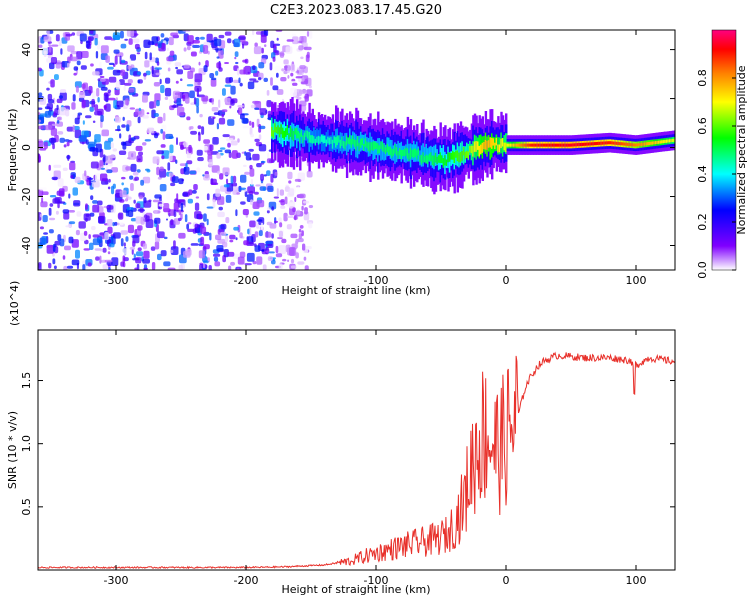 The image size is (750, 600). What do you see at coordinates (702, 126) in the screenshot?
I see `colorbar-tick-label: 0.6` at bounding box center [702, 126].